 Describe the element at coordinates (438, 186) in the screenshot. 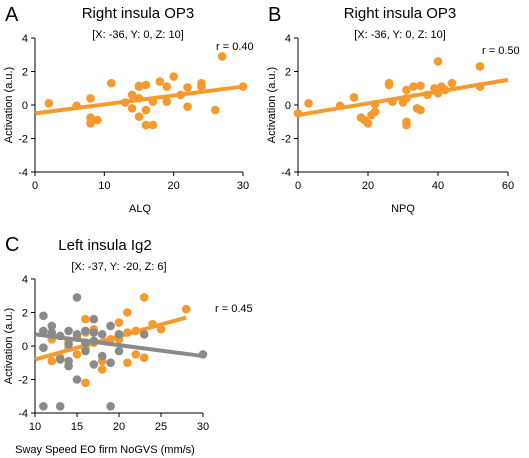

I see `panel-b-x-tick-label: 40` at that location.